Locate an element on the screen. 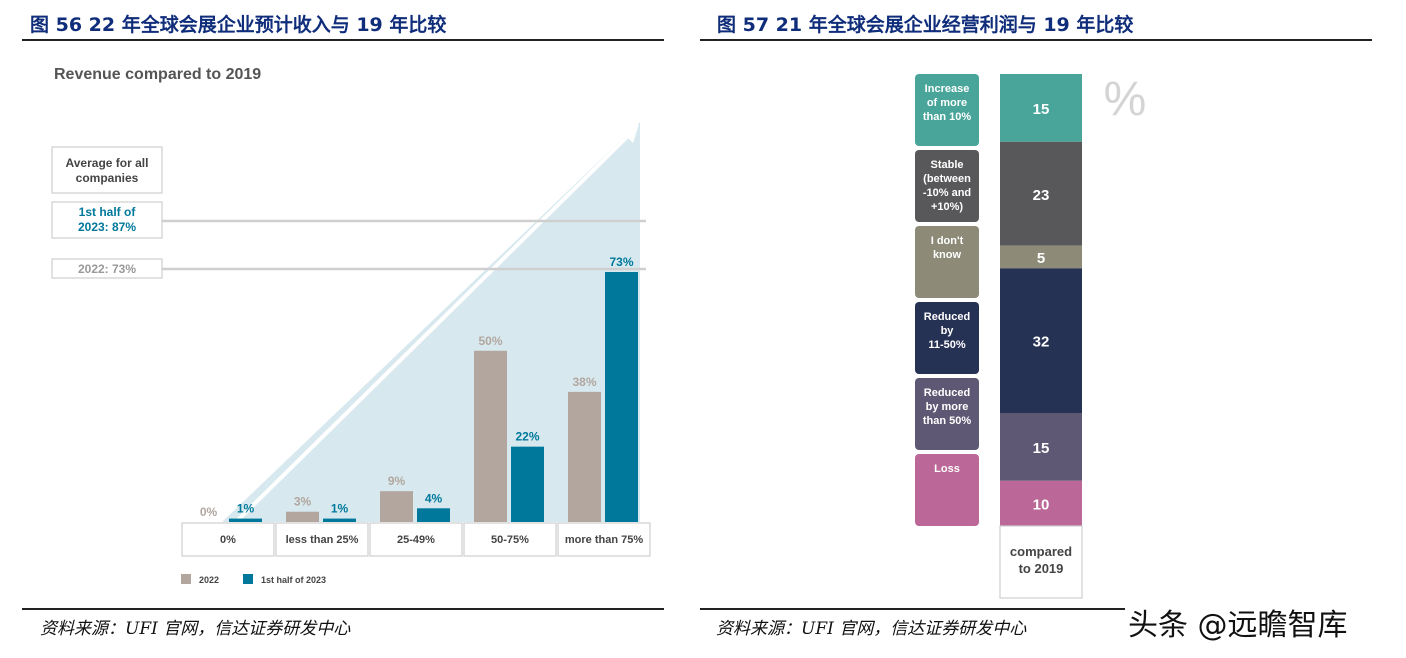 Image resolution: width=1406 pixels, height=658 pixels. segment-label-text: by more is located at coordinates (947, 407).